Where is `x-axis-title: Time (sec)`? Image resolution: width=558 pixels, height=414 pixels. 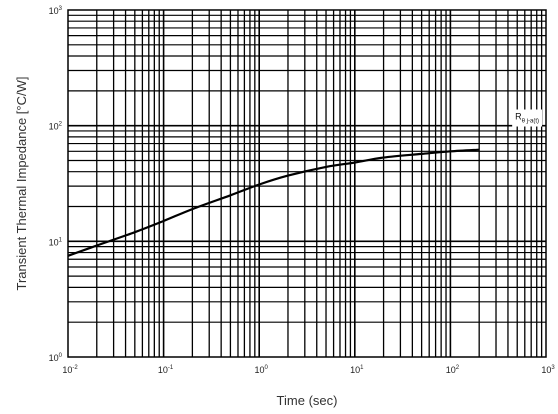
x-axis-title: Time (sec) is located at coordinates (307, 400).